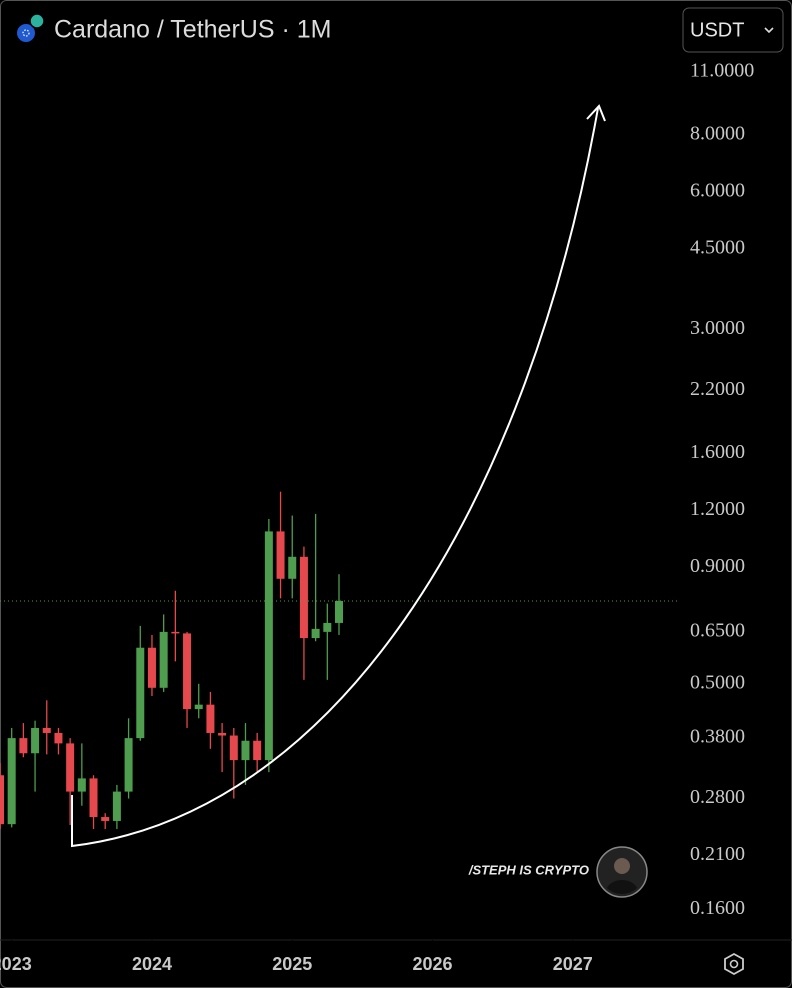 Image resolution: width=792 pixels, height=988 pixels. Describe the element at coordinates (717, 191) in the screenshot. I see `y-tick-label: 6.0000` at that location.